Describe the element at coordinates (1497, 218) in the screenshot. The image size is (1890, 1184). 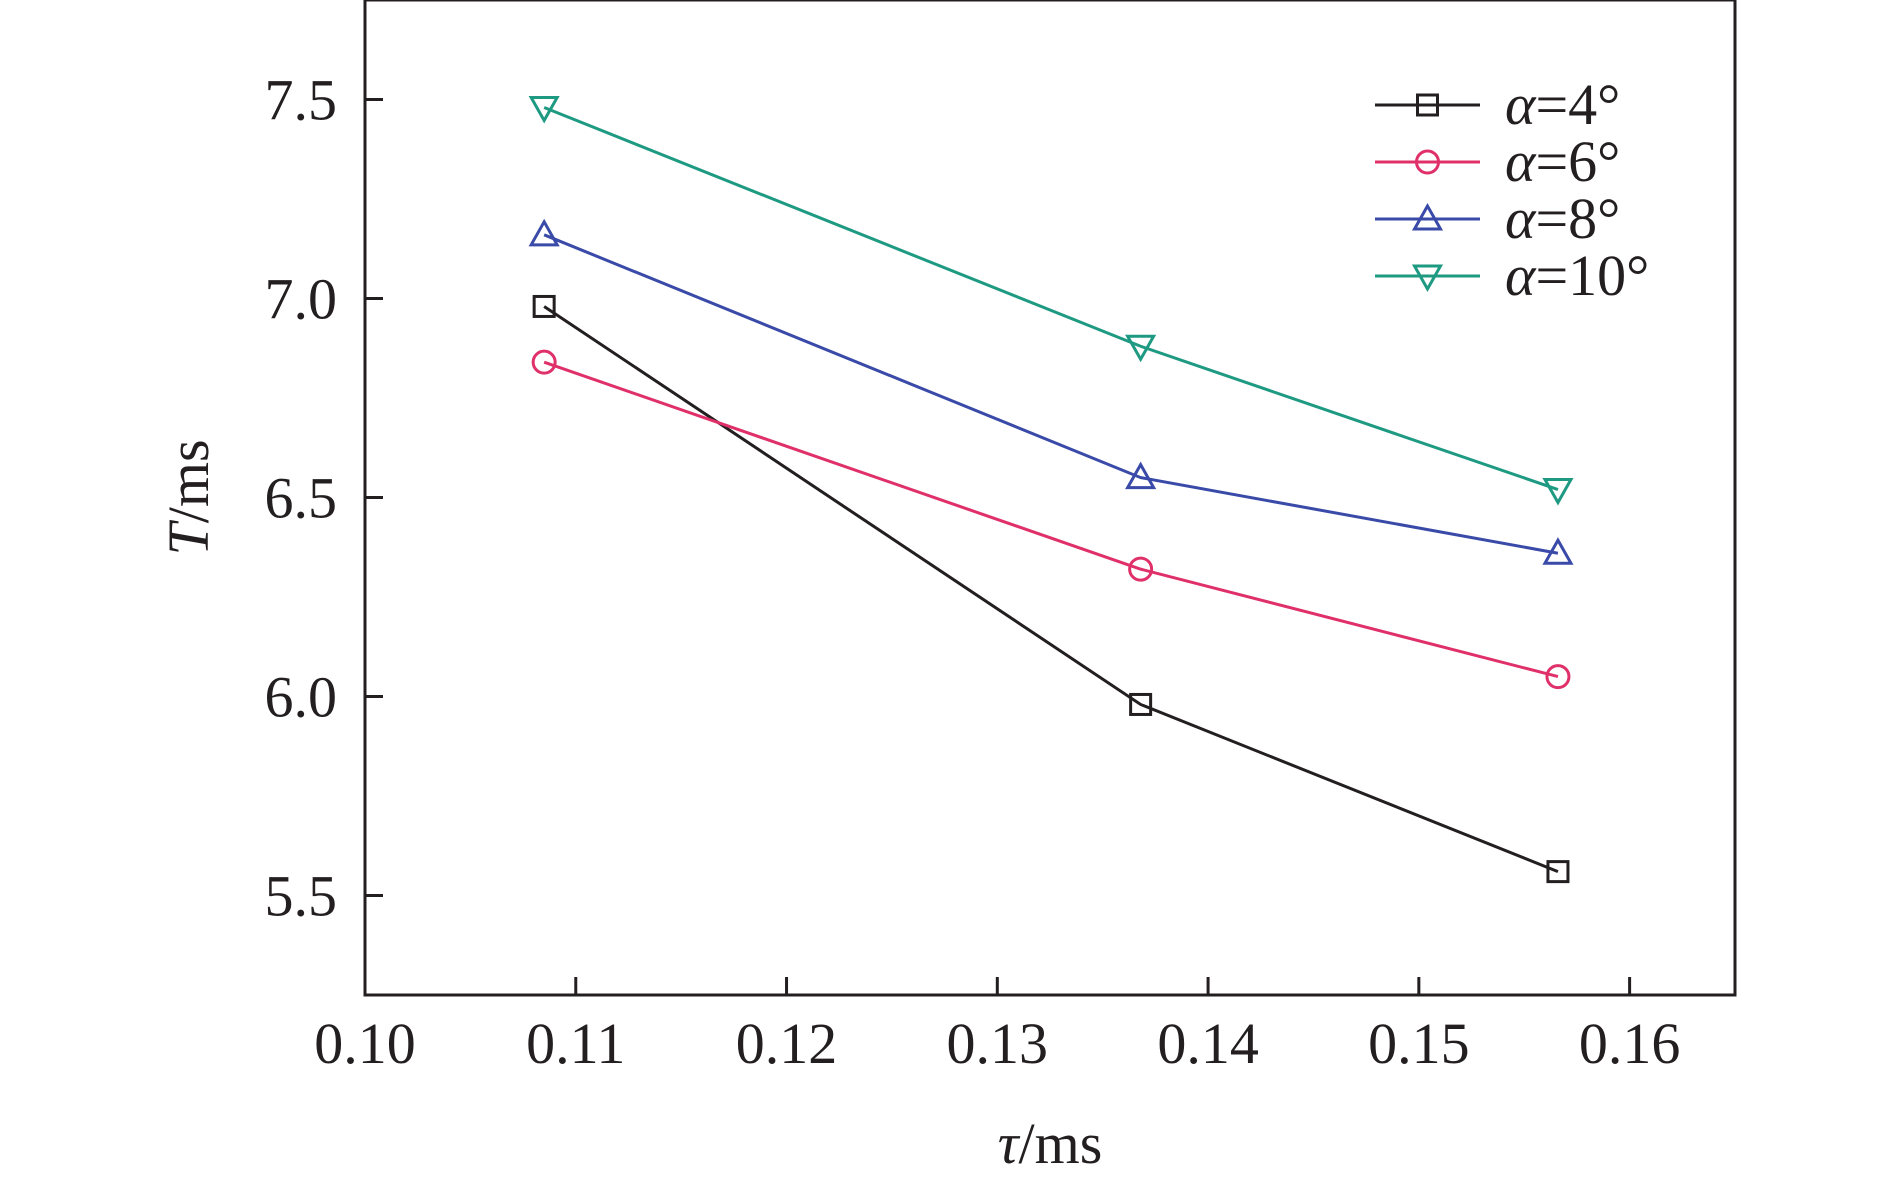
I see `legend-item: α=8°` at that location.